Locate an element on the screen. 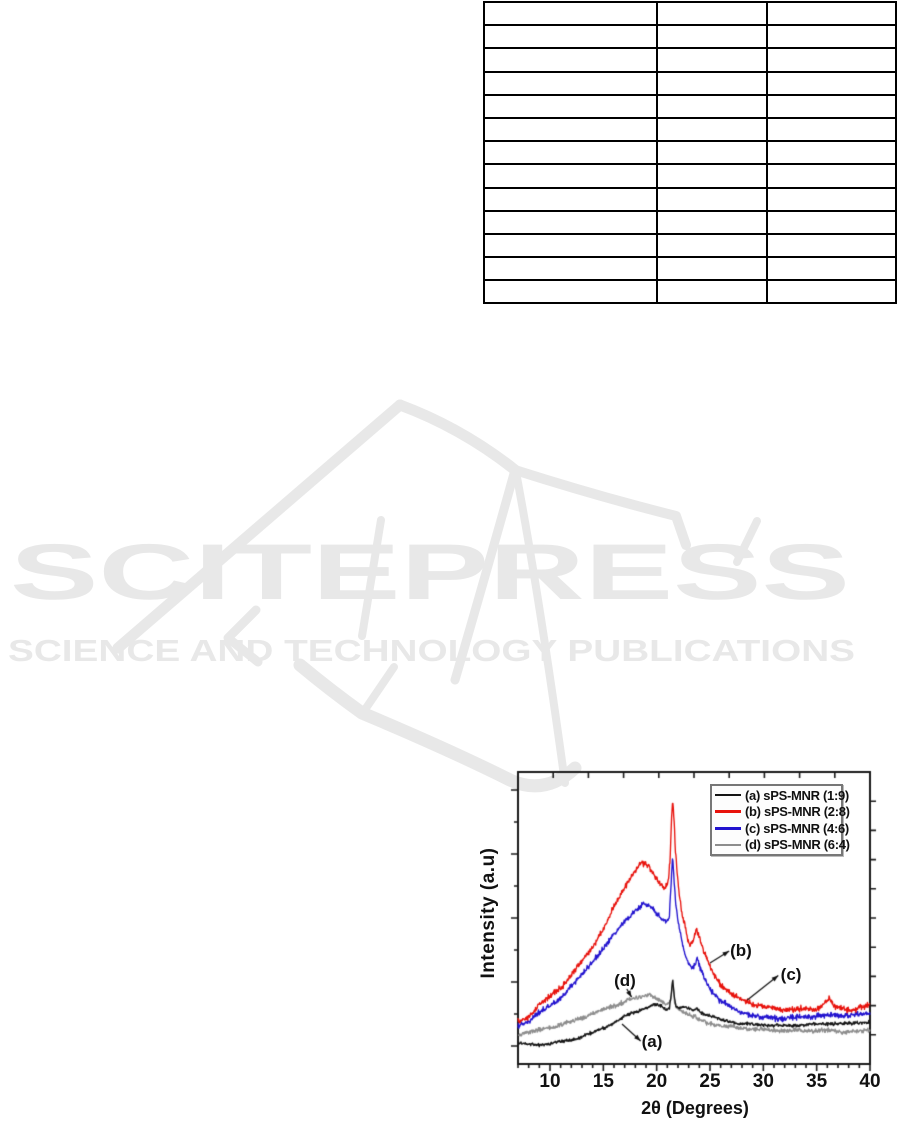 The width and height of the screenshot is (901, 1125). x-axis-title: 2θ (Degrees) is located at coordinates (695, 1108).